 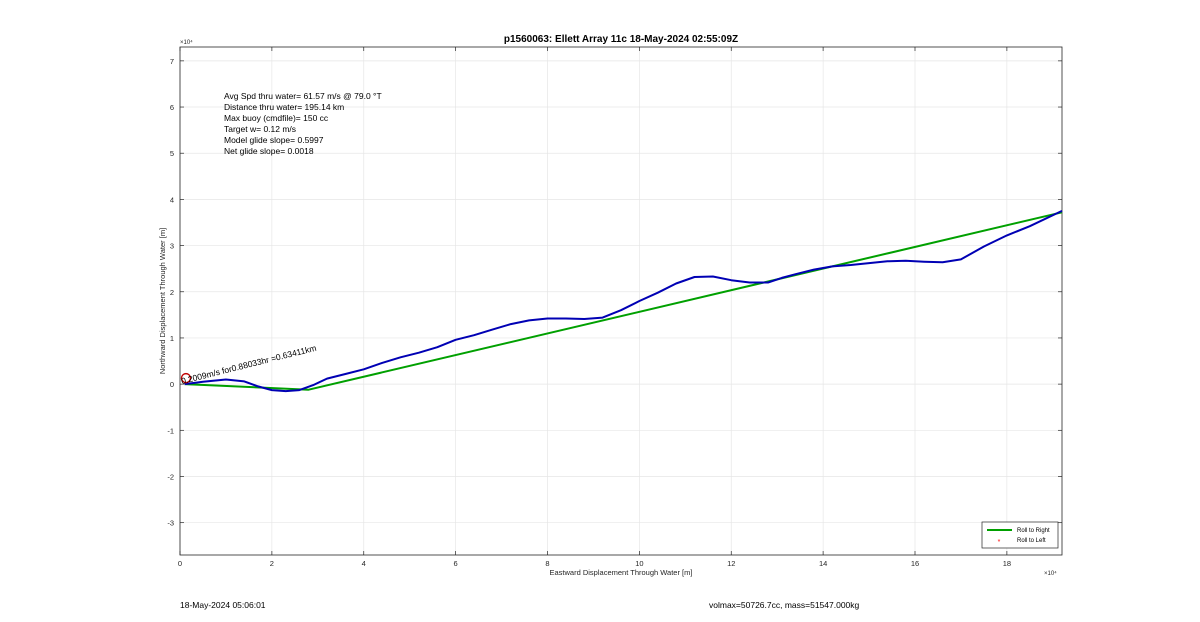 I want to click on current-annotation: 0.2009m/s for0.88033hr =0.63411km, so click(x=248, y=364).